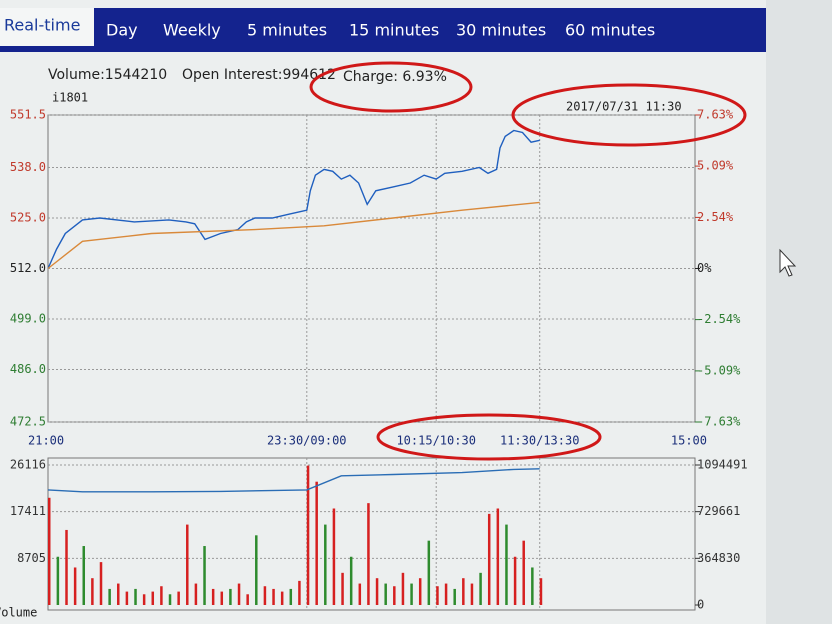 This screenshot has height=624, width=832. I want to click on symbol: i1801, so click(70, 98).